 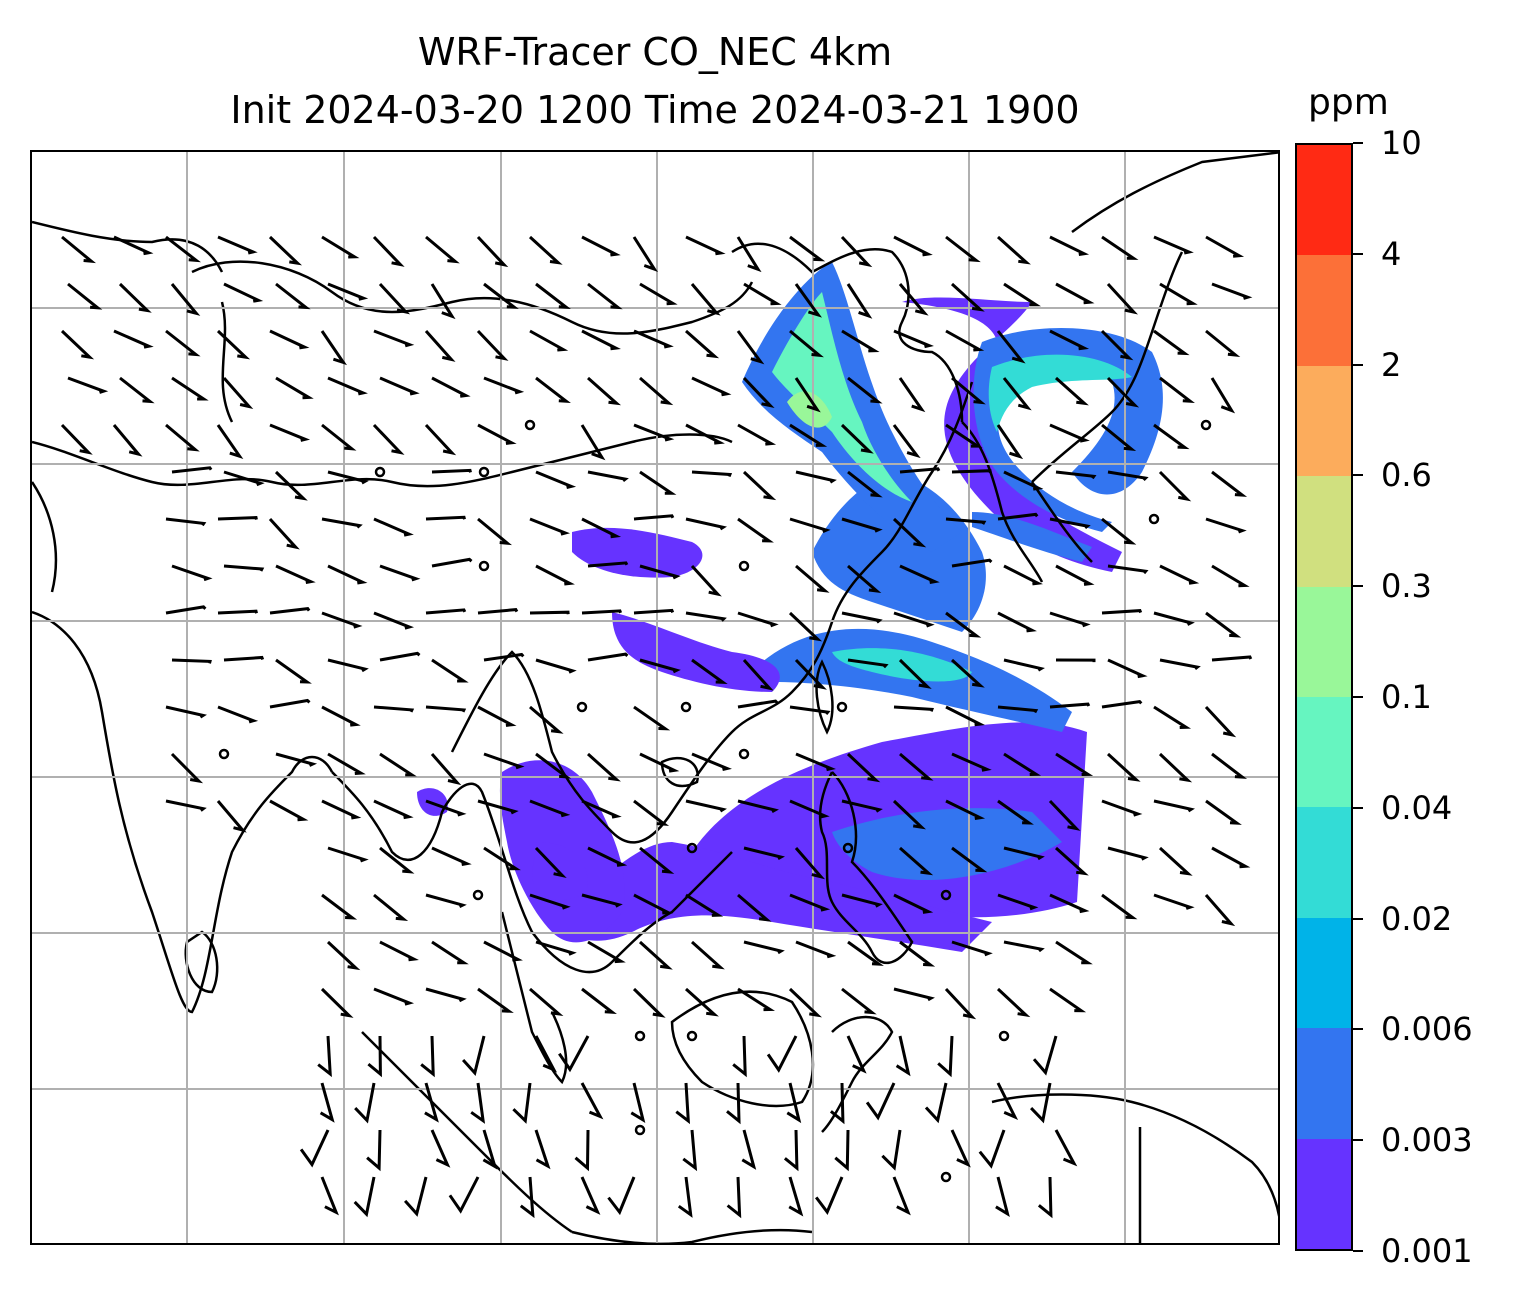 What do you see at coordinates (1358, 1029) in the screenshot?
I see `colorbar-tick` at bounding box center [1358, 1029].